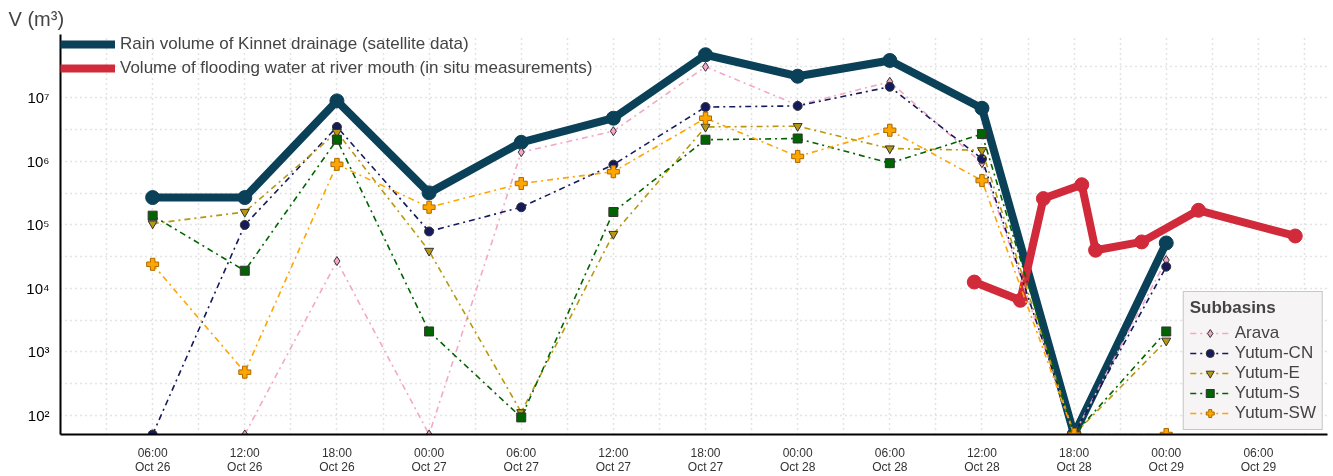 This screenshot has height=476, width=1333. Describe the element at coordinates (1257, 333) in the screenshot. I see `legend-label: Arava` at that location.